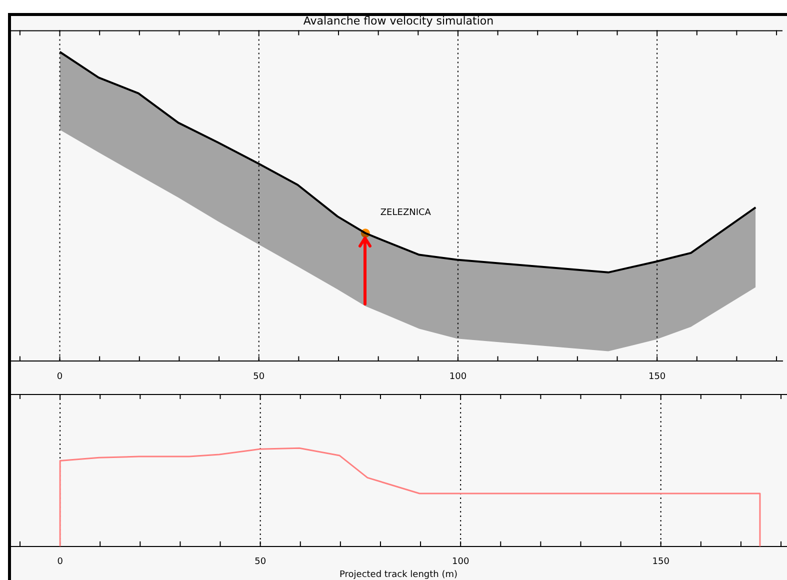 This screenshot has width=787, height=580. What do you see at coordinates (398, 21) in the screenshot?
I see `chart-title: Avalanche flow velocity simulation` at bounding box center [398, 21].